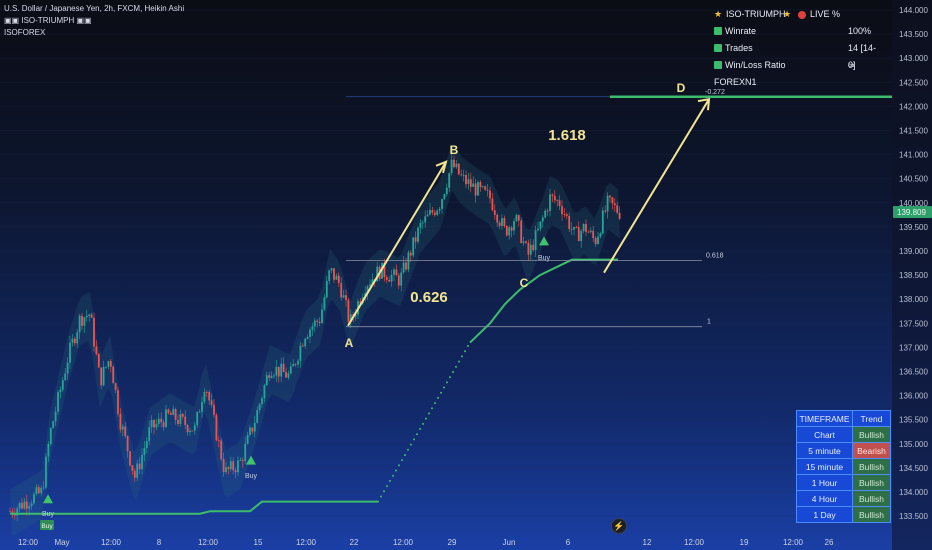 Image resolution: width=932 pixels, height=550 pixels. Describe the element at coordinates (524, 283) in the screenshot. I see `pattern-point-c: C` at that location.